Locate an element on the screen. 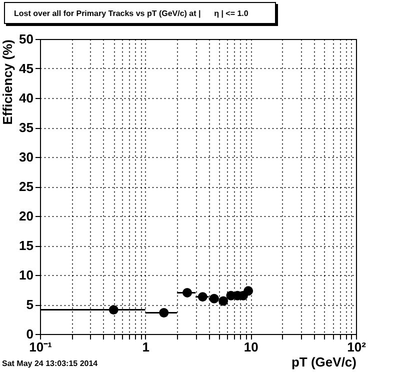 This screenshot has height=372, width=396. y-tick-label: 25 is located at coordinates (26, 186).